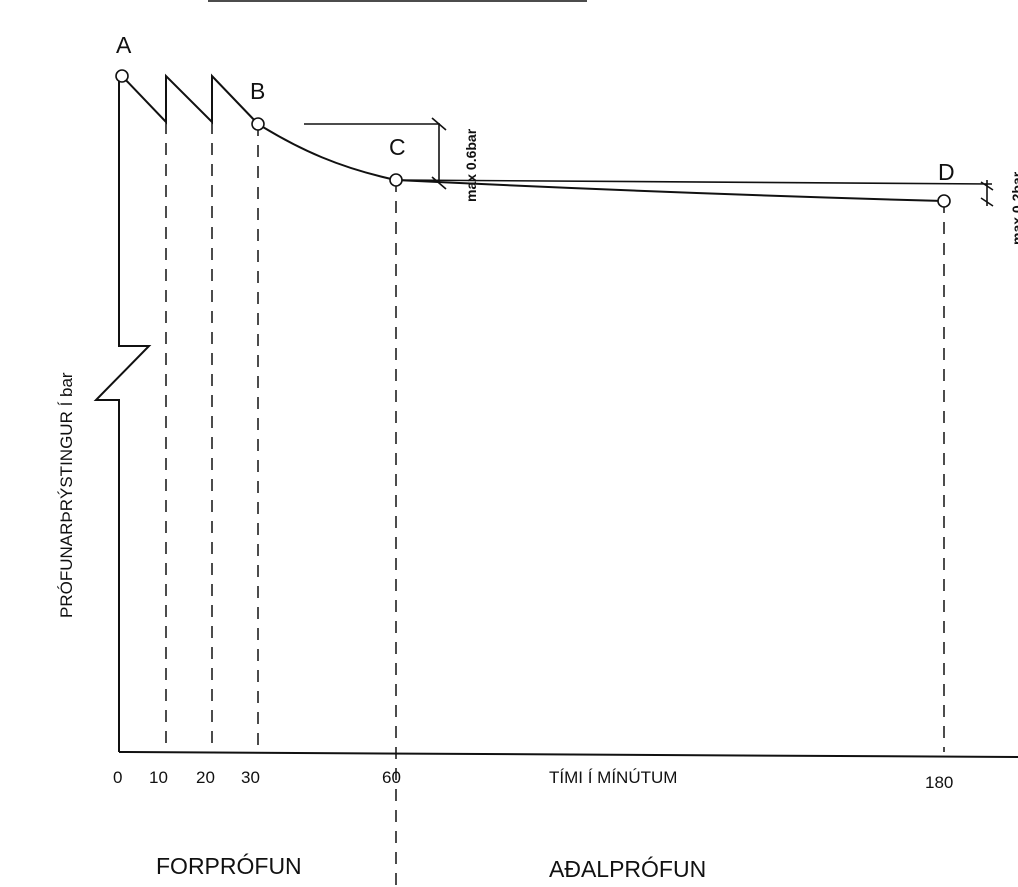  I want to click on dim-c-tick, so click(439, 183).